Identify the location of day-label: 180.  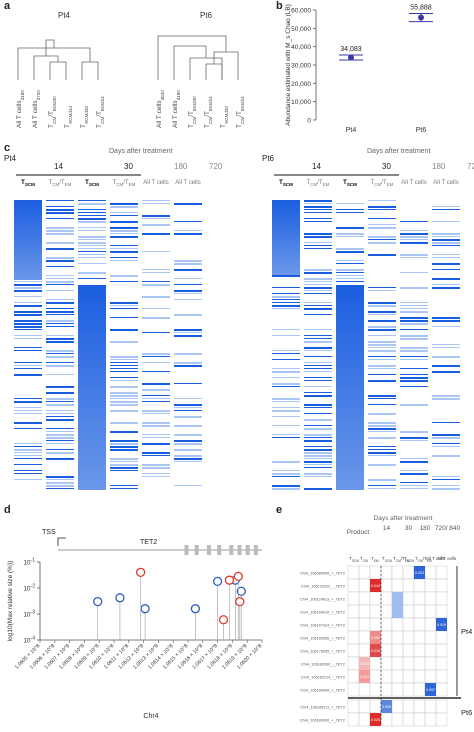
(439, 166).